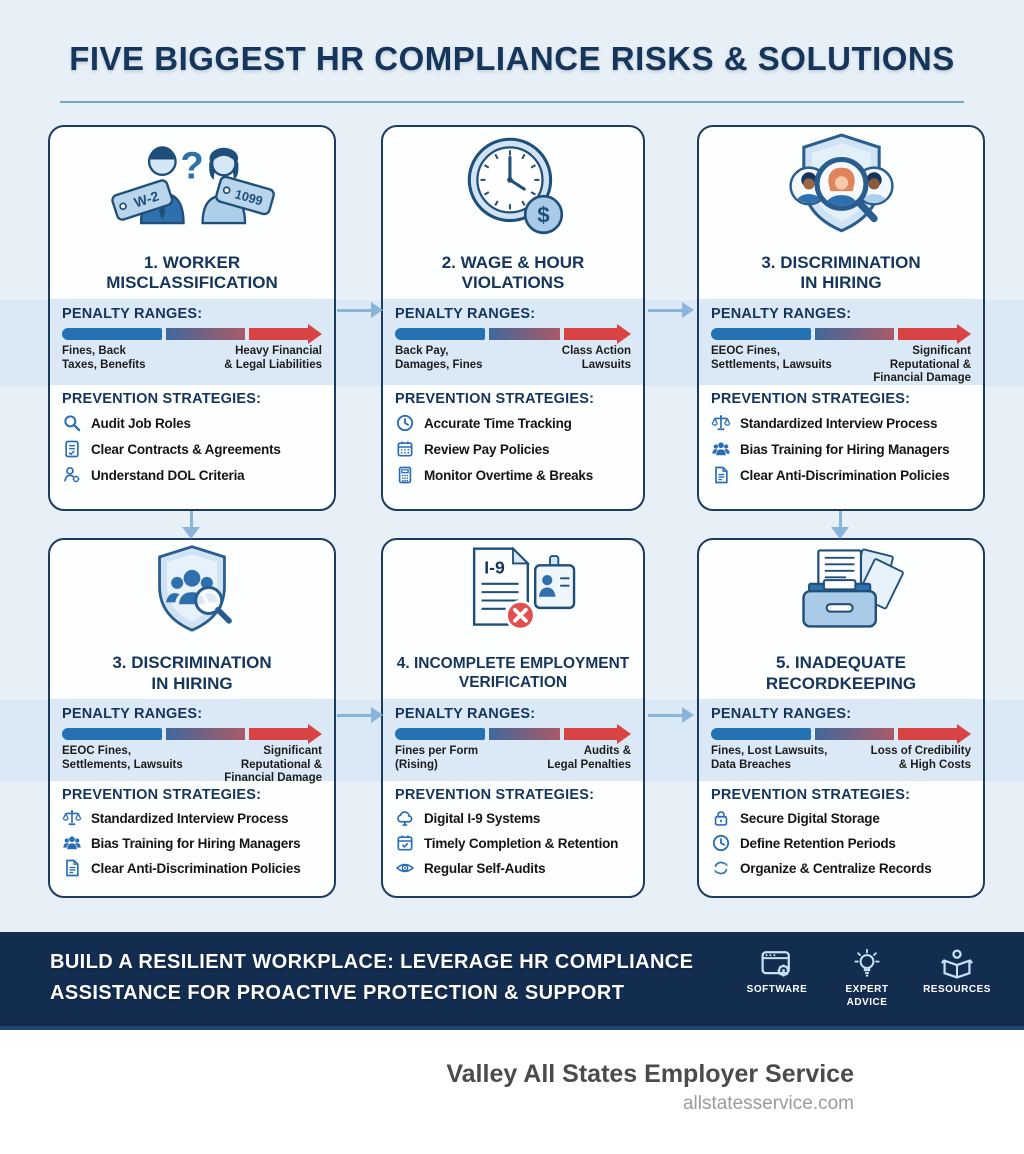 This screenshot has height=1154, width=1024. I want to click on lightbulb-icon, so click(867, 964).